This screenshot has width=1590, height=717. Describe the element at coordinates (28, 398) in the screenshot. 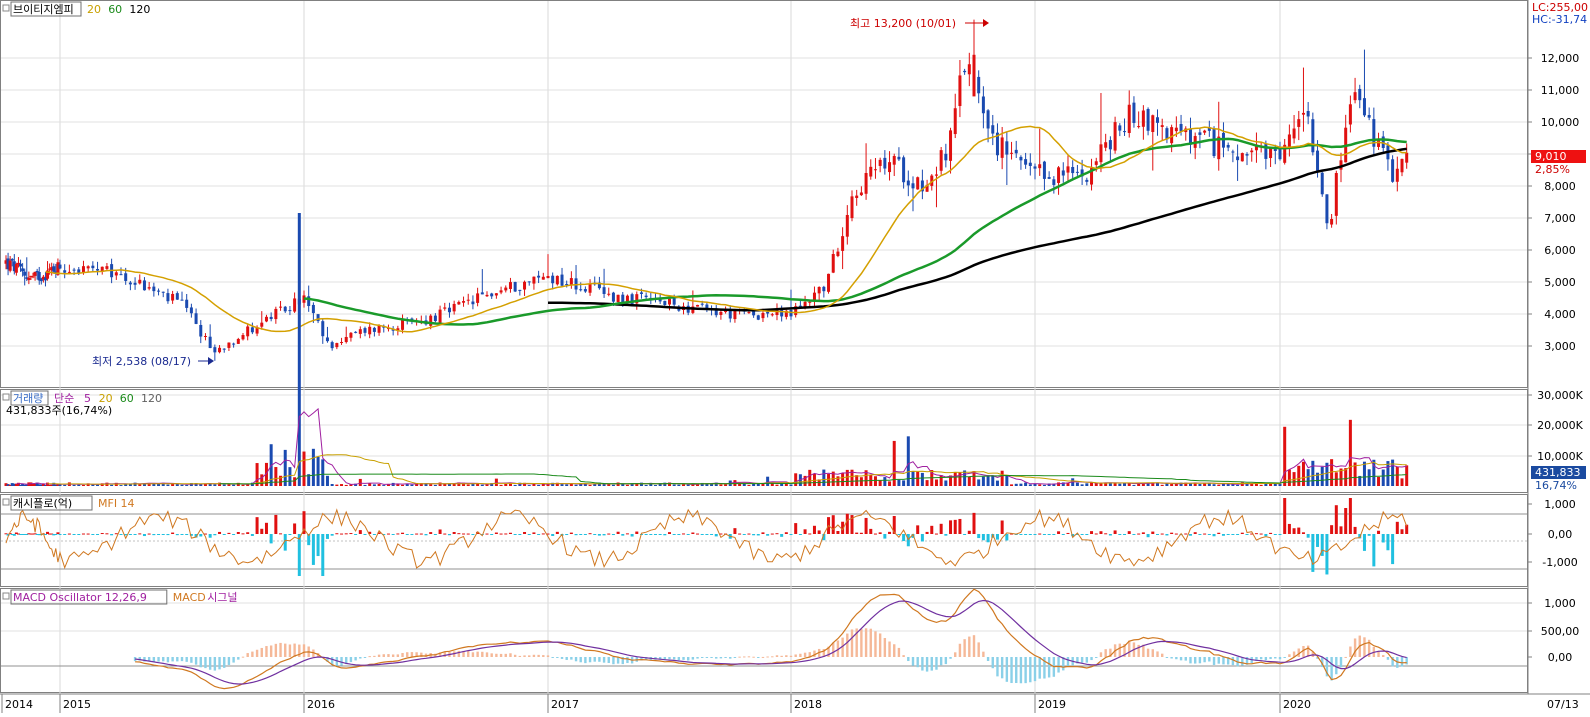

I see `legend-item: 거래량` at that location.